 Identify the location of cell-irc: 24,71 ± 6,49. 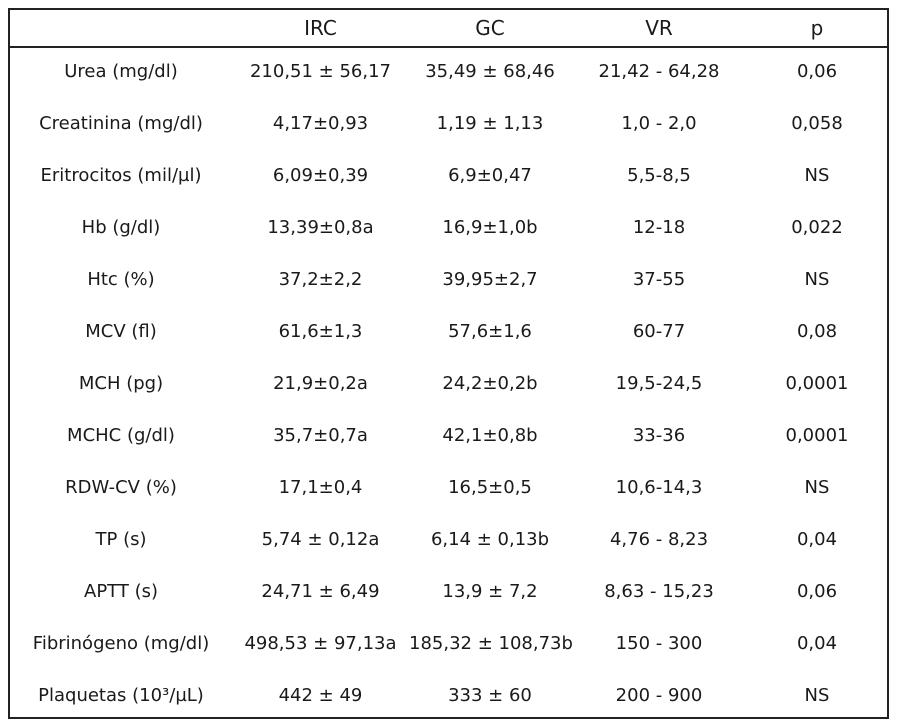
(320, 591).